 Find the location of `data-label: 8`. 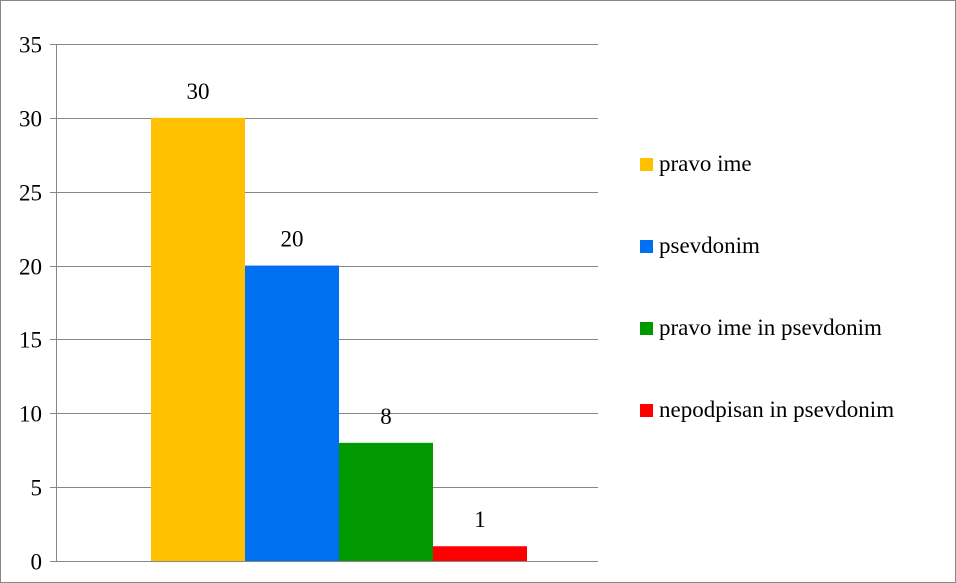

data-label: 8 is located at coordinates (386, 416).